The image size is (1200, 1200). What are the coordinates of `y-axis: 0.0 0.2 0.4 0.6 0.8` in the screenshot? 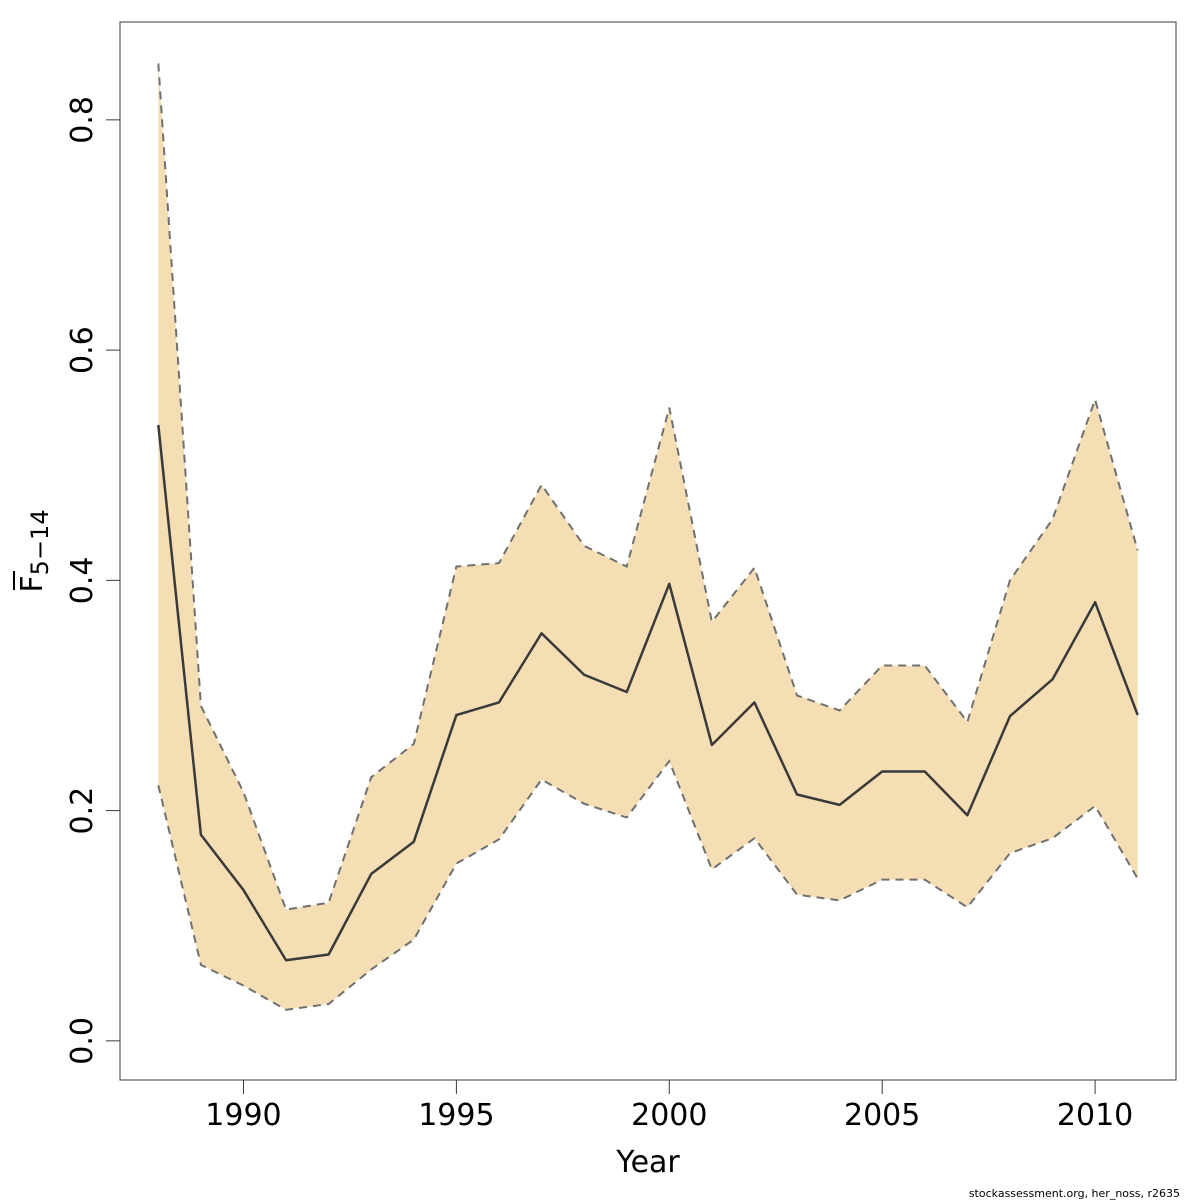 It's located at (92, 580).